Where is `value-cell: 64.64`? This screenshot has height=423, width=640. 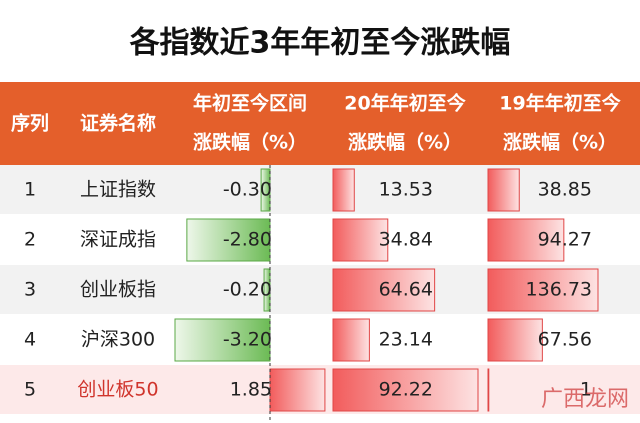 value-cell: 64.64 is located at coordinates (406, 290).